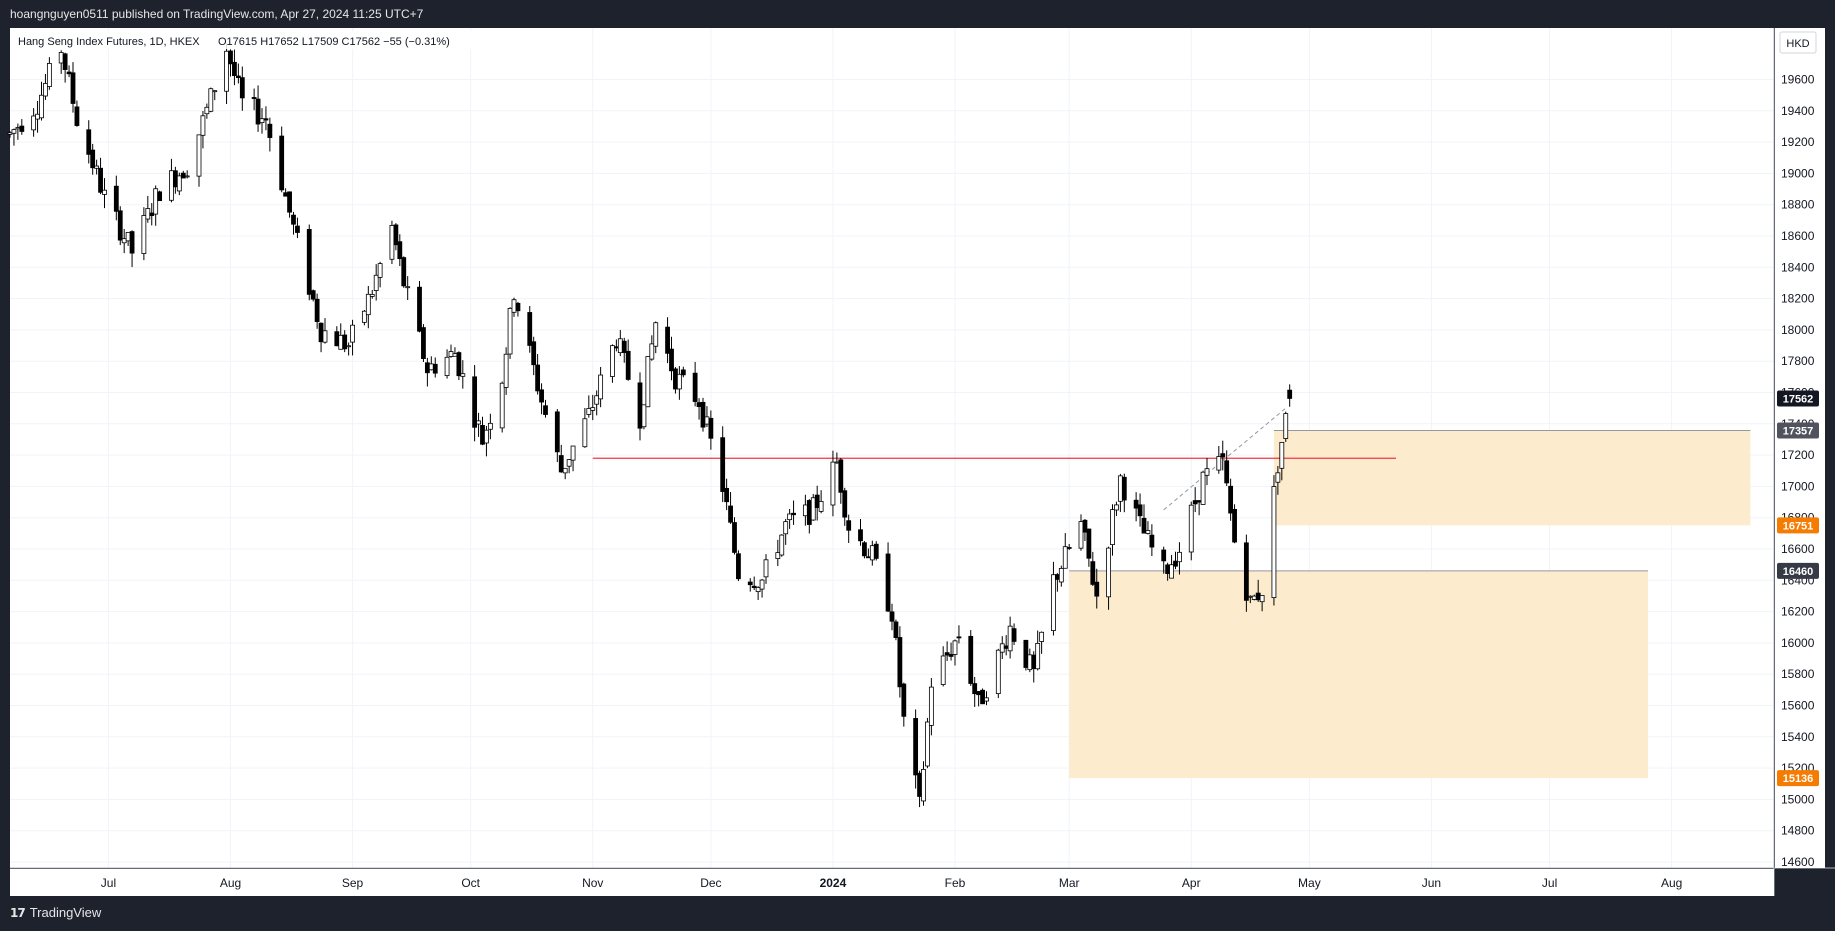 This screenshot has height=931, width=1835. Describe the element at coordinates (1798, 42) in the screenshot. I see `currency-button` at that location.